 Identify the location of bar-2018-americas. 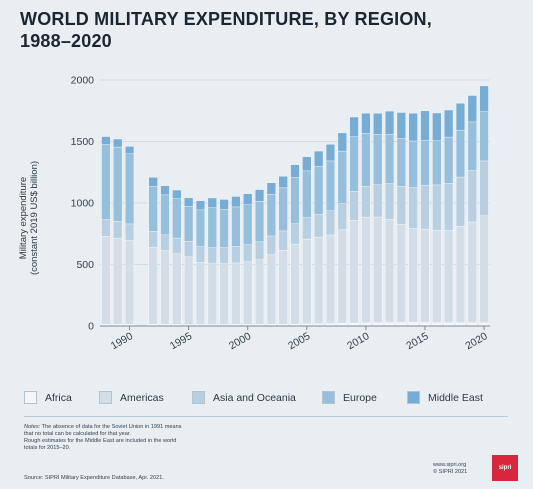
(460, 274).